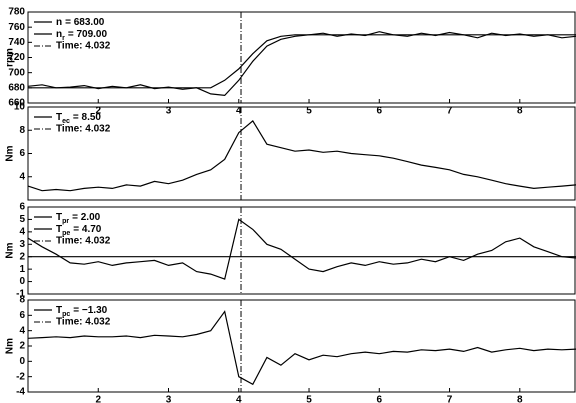 This screenshot has height=403, width=576. Describe the element at coordinates (66, 314) in the screenshot. I see `legend-subscript: pc` at that location.